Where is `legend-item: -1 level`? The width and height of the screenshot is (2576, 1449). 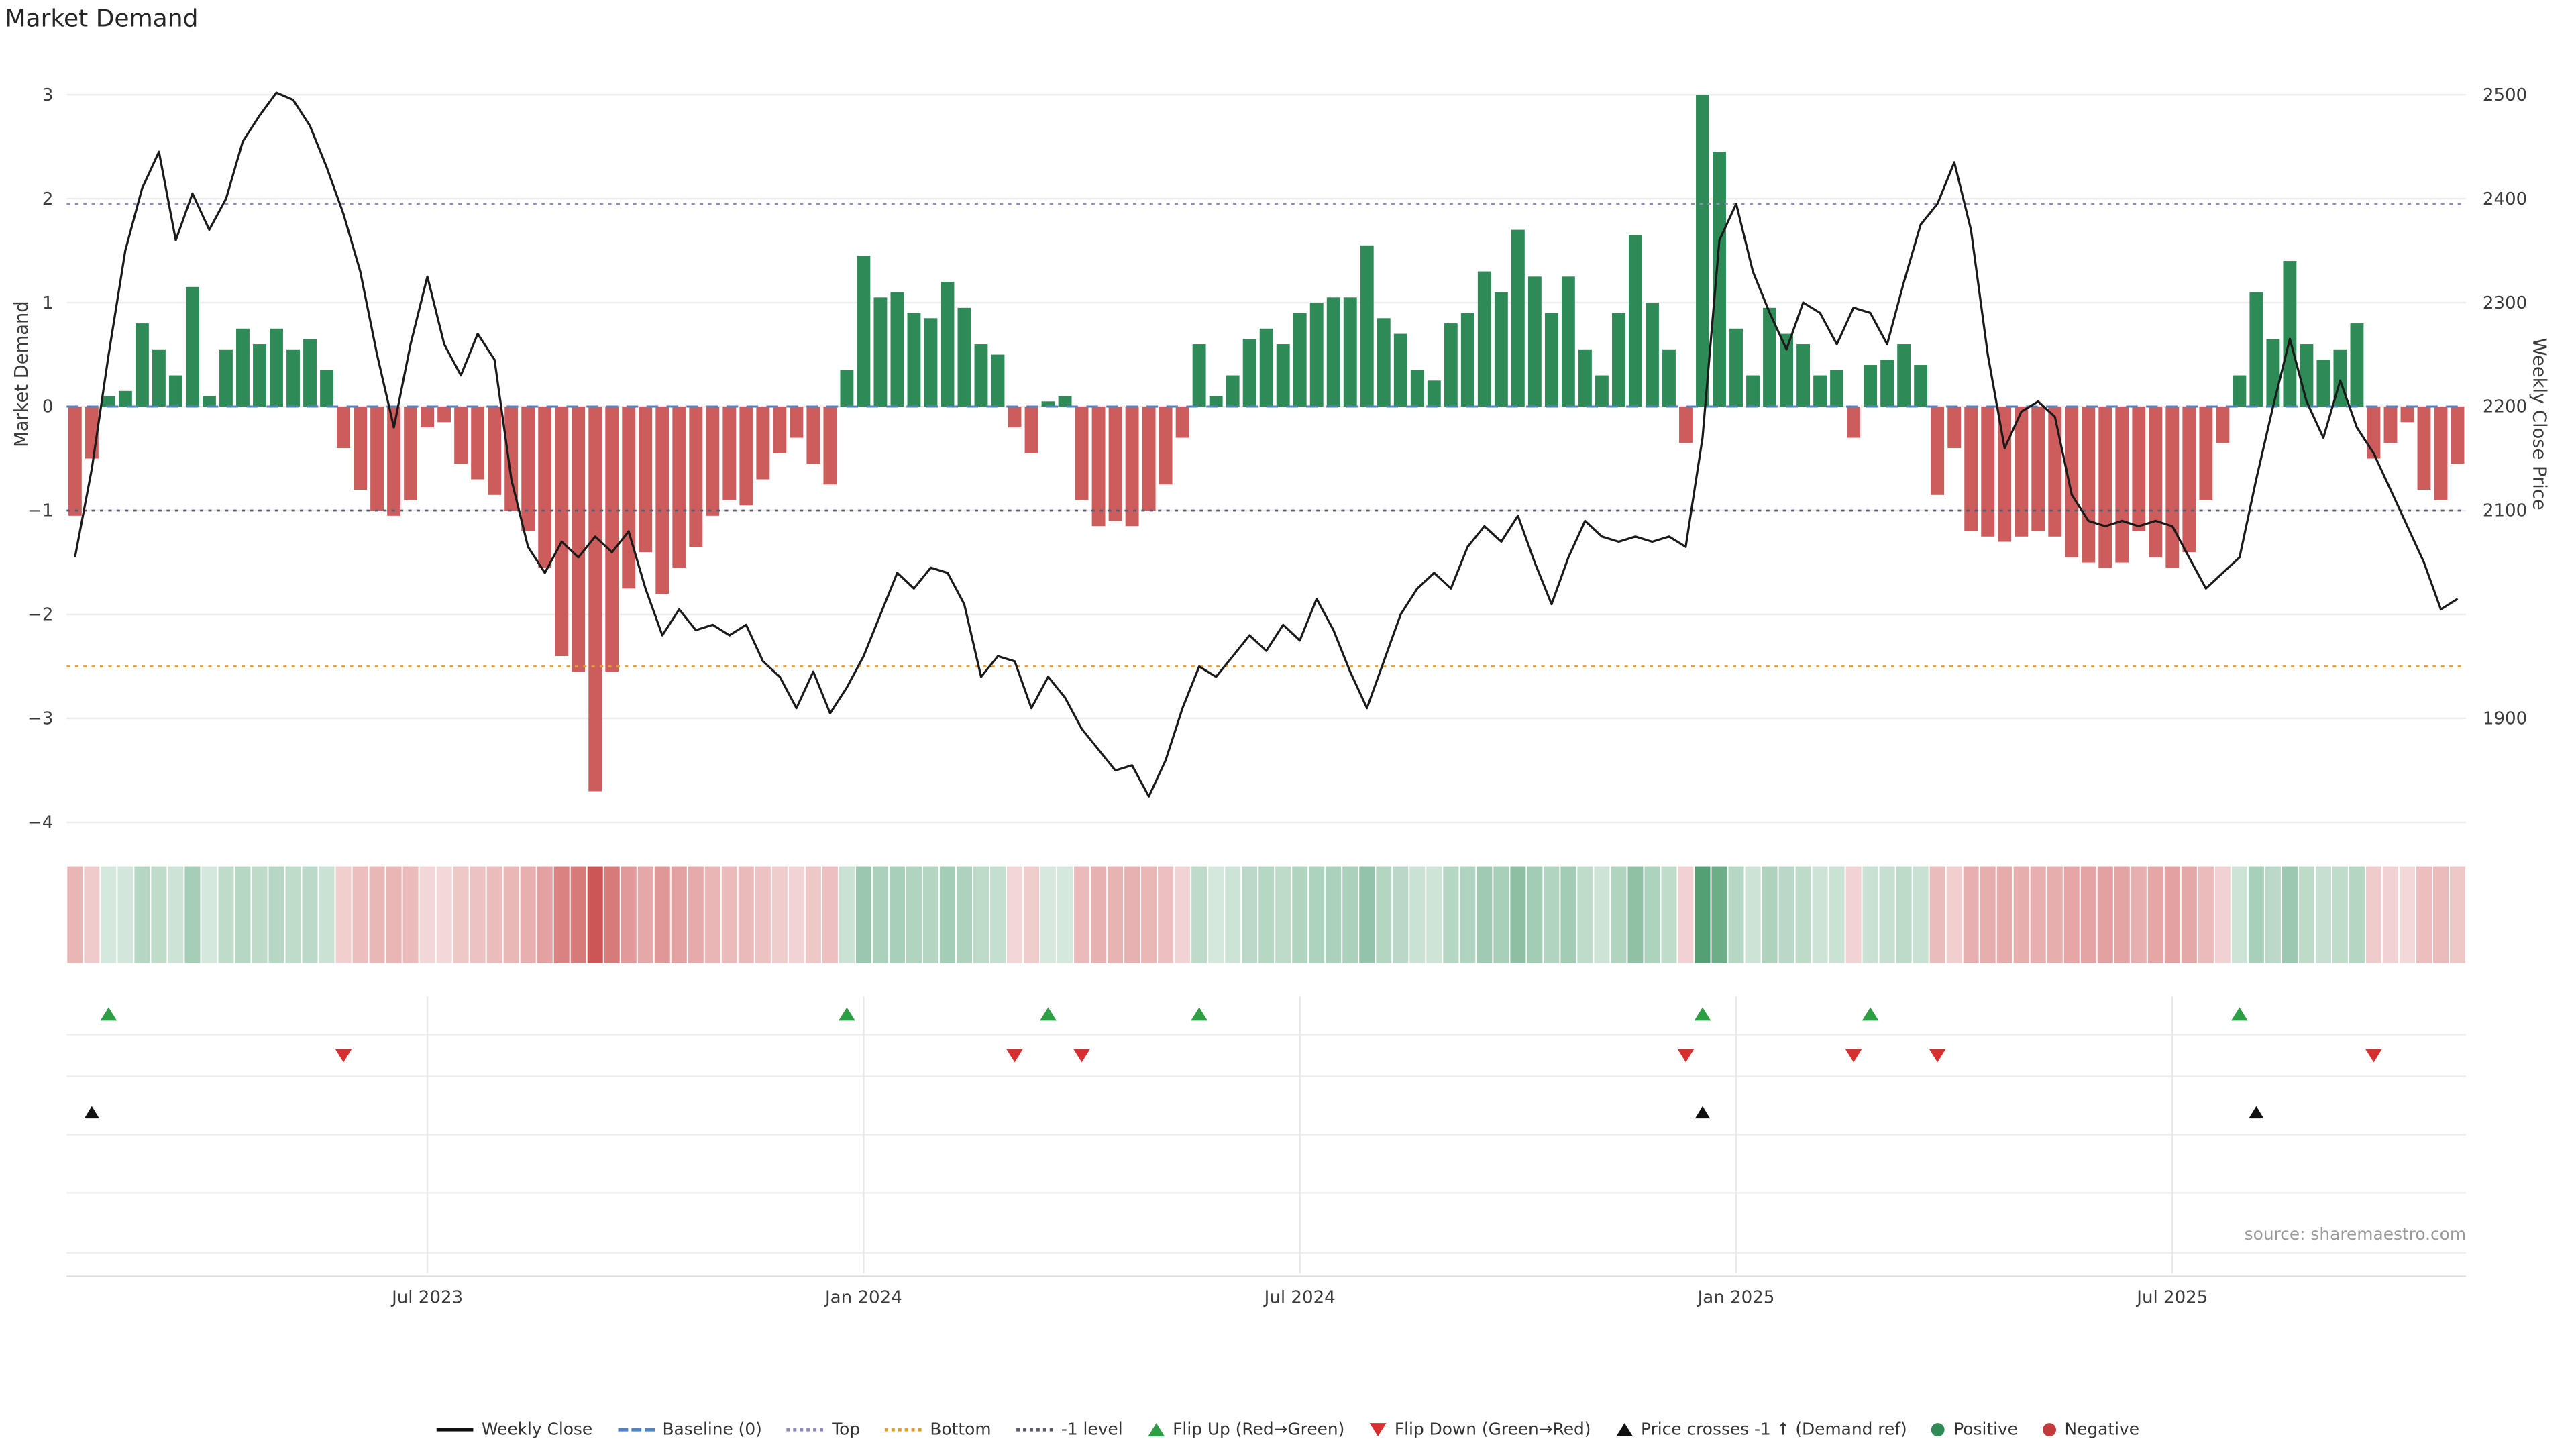 legend-item: -1 level is located at coordinates (1069, 1429).